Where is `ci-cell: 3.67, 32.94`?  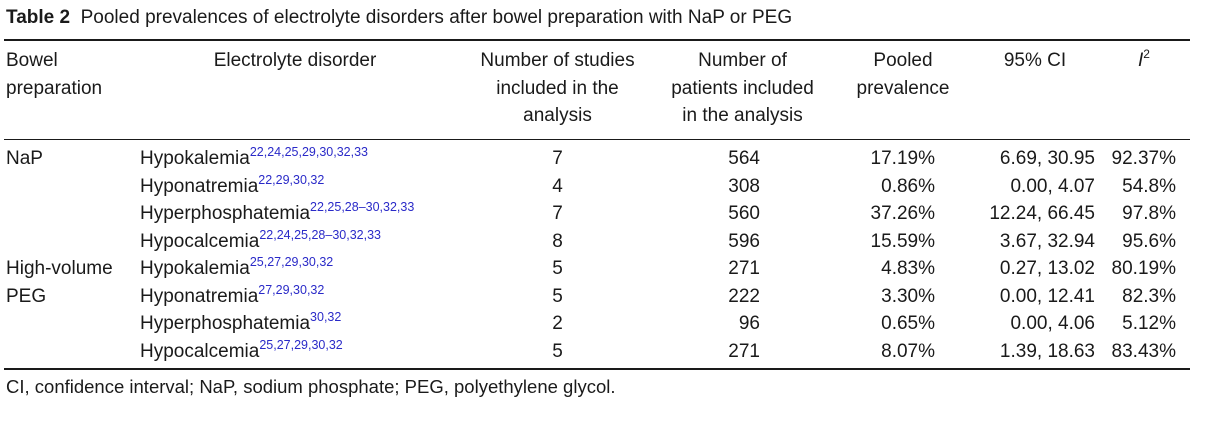 ci-cell: 3.67, 32.94 is located at coordinates (1047, 241).